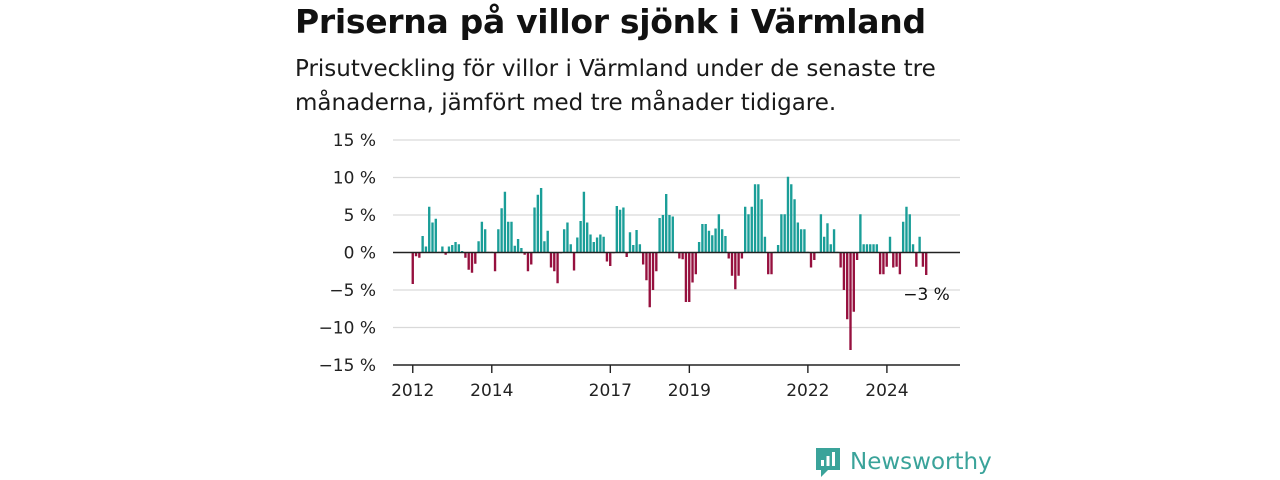 This screenshot has height=480, width=1280. I want to click on newsworthy-logo-icon, so click(828, 462).